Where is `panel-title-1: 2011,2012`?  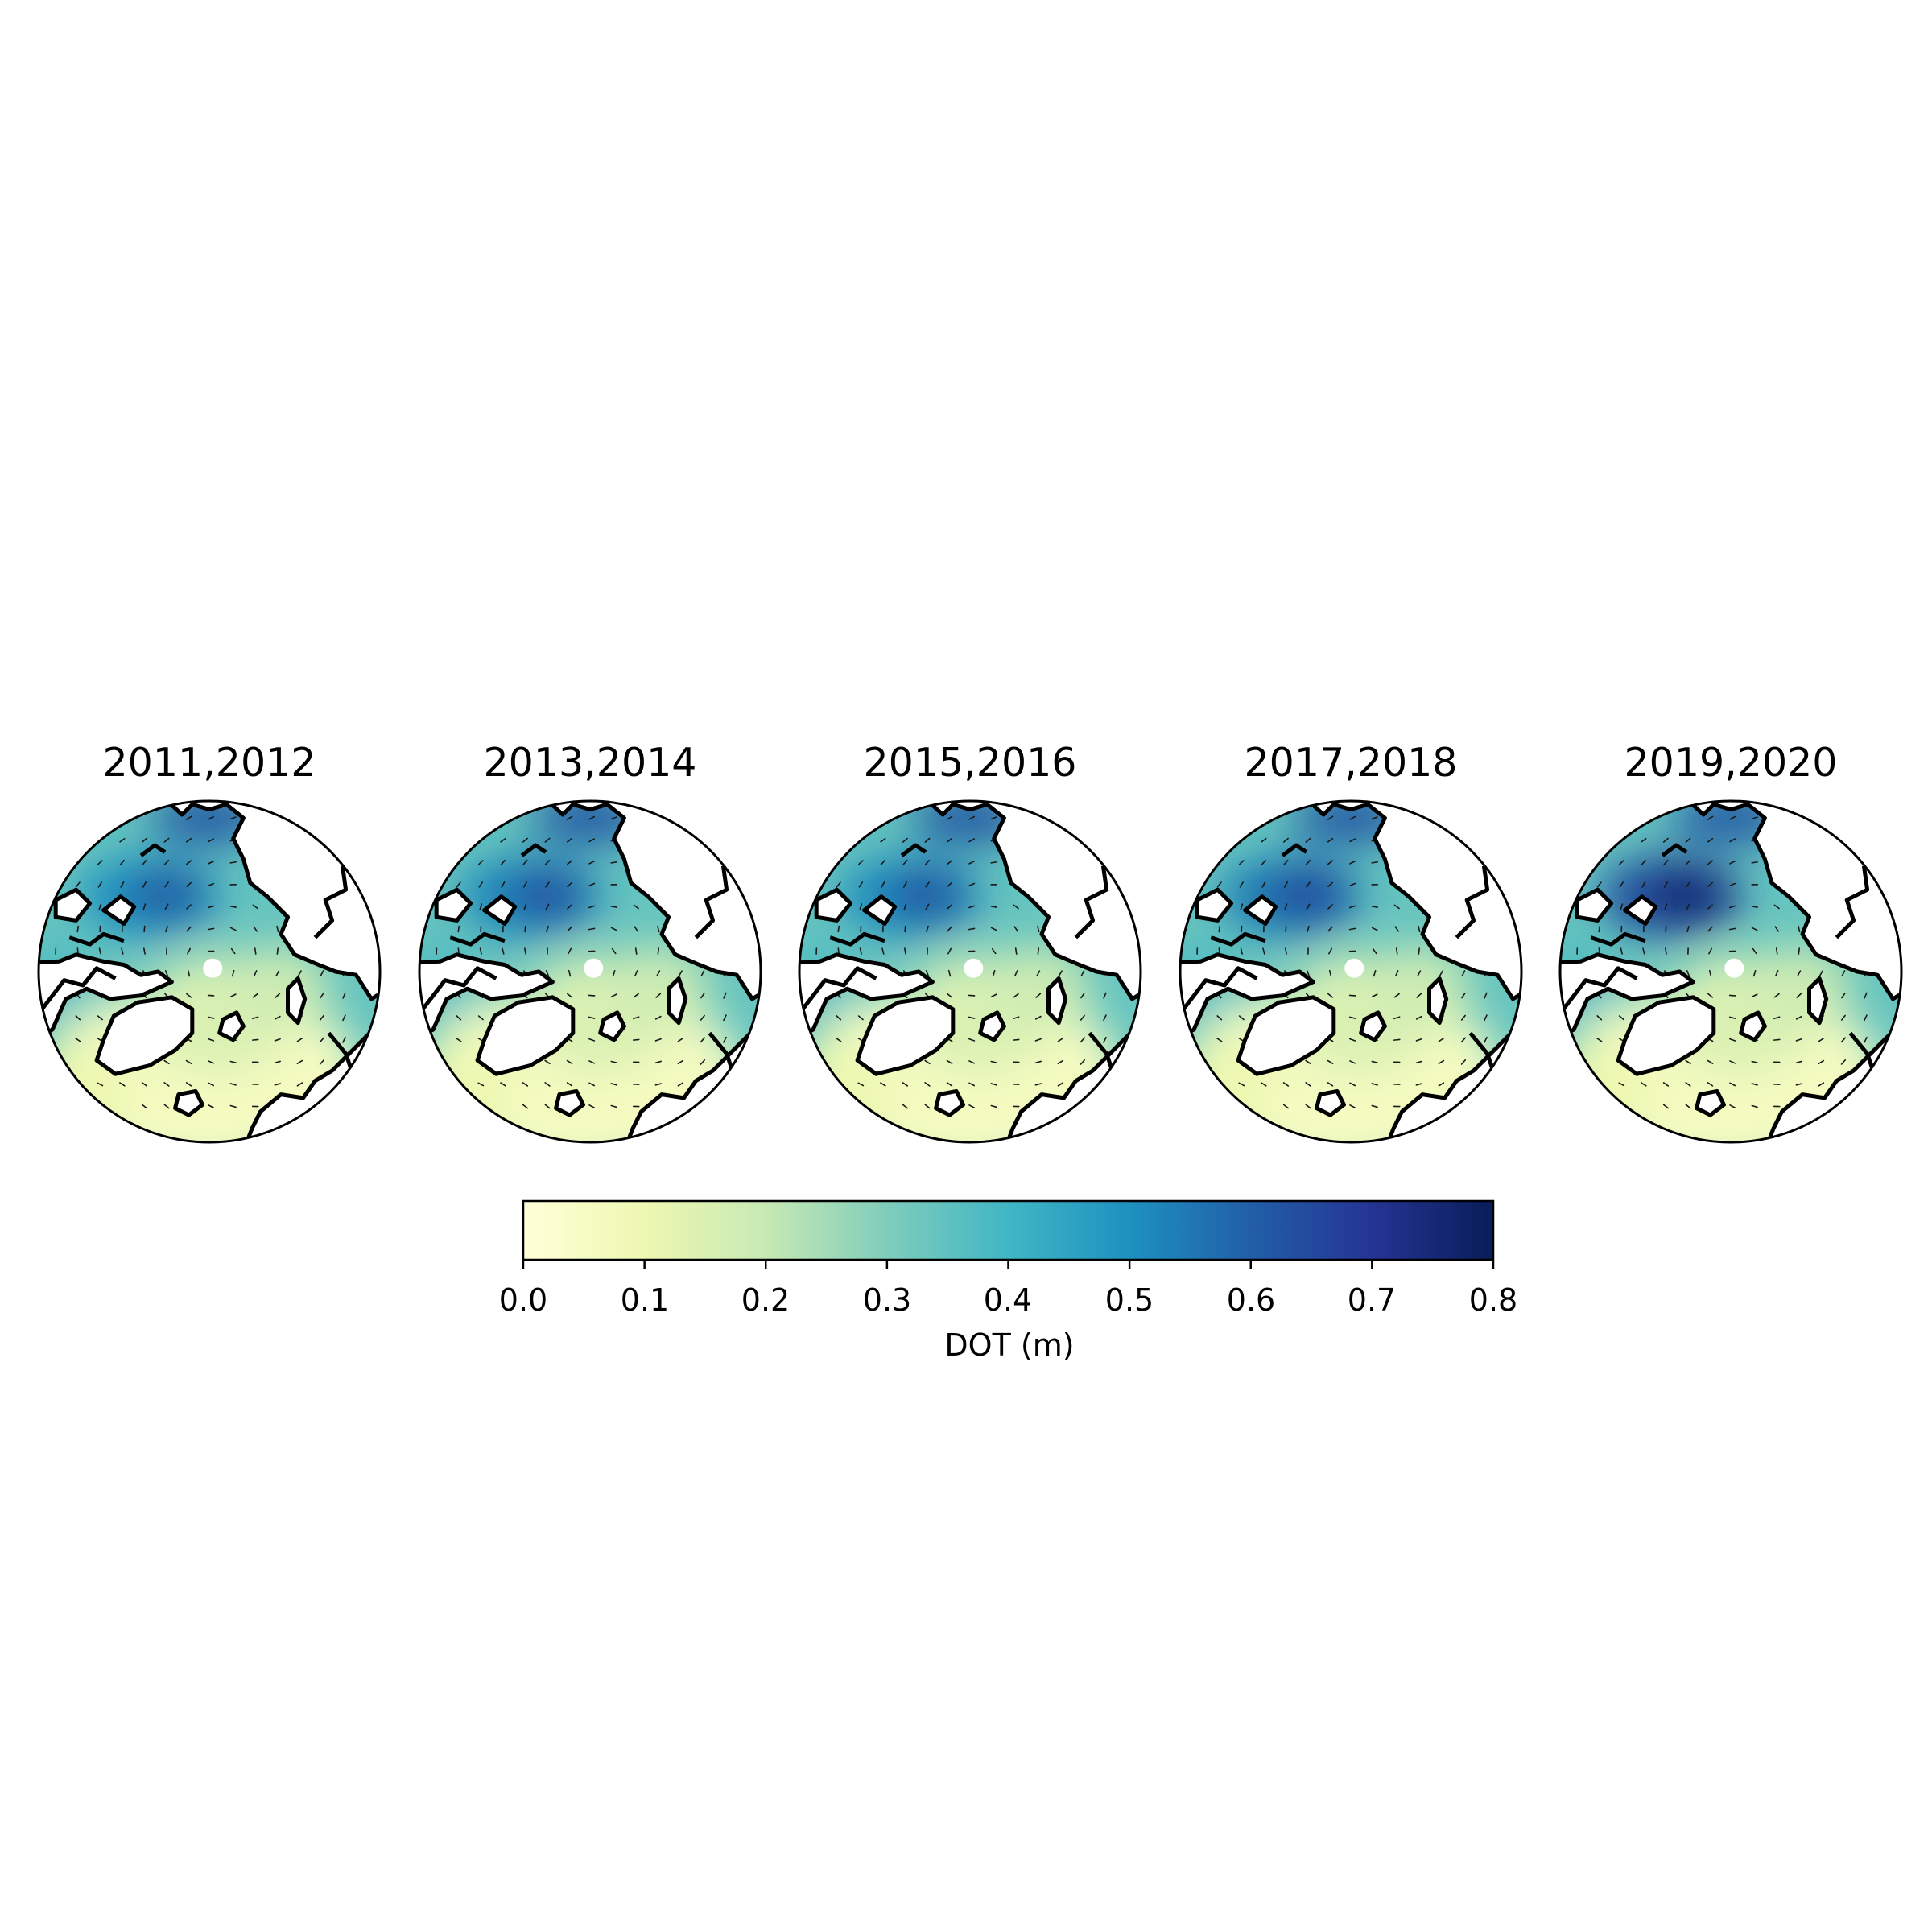
panel-title-1: 2011,2012 is located at coordinates (209, 763).